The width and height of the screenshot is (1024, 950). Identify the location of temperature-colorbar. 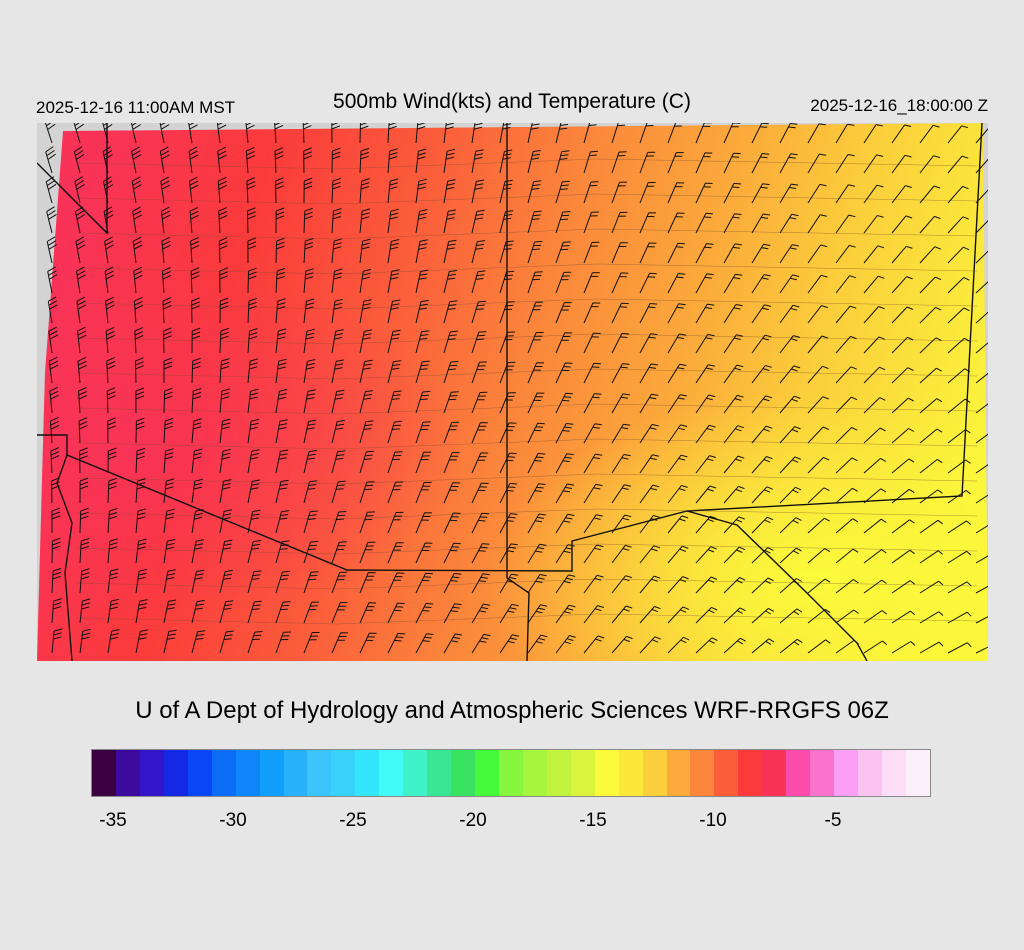
(511, 773).